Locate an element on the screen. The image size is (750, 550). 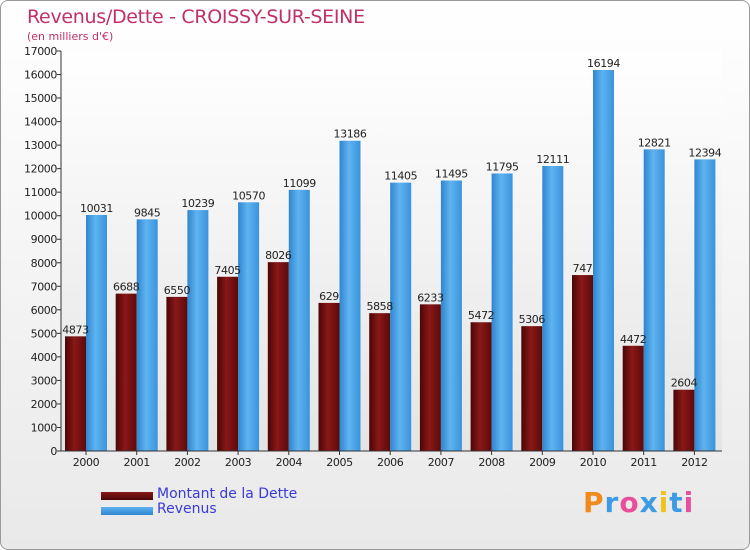
y-tick-label: 1000 is located at coordinates (44, 427).